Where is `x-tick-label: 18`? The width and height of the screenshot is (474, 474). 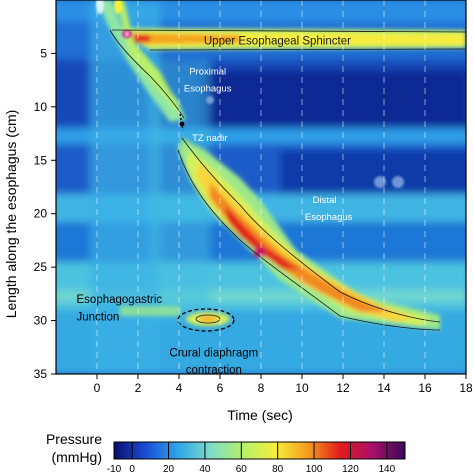 x-tick-label: 18 is located at coordinates (466, 388).